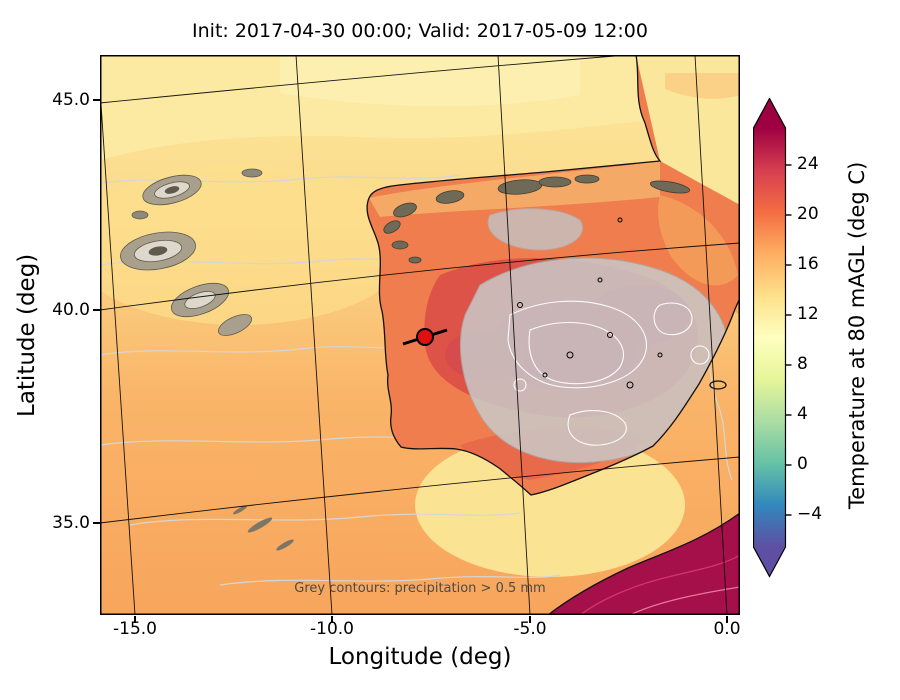 The image size is (900, 700). Describe the element at coordinates (71, 100) in the screenshot. I see `y-tick-label-45: 45.0` at that location.